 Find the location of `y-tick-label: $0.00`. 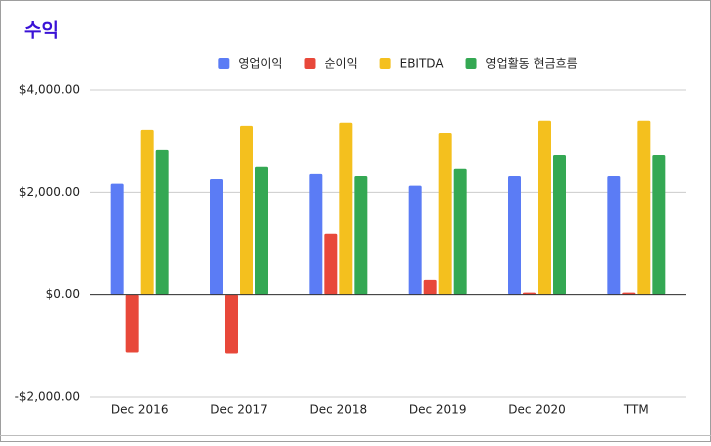

y-tick-label: $0.00 is located at coordinates (63, 294).